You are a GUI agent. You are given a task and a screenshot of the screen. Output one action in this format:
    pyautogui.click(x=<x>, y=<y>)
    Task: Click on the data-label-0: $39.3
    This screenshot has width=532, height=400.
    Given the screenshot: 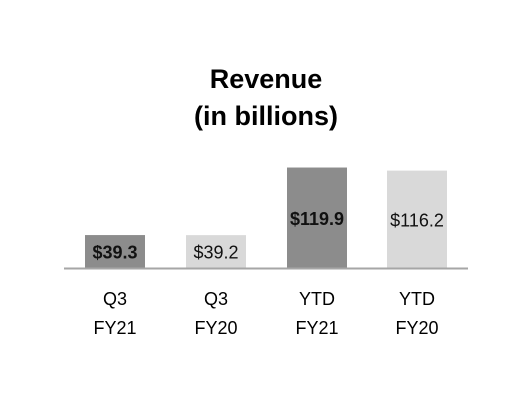 What is the action you would take?
    pyautogui.click(x=114, y=253)
    